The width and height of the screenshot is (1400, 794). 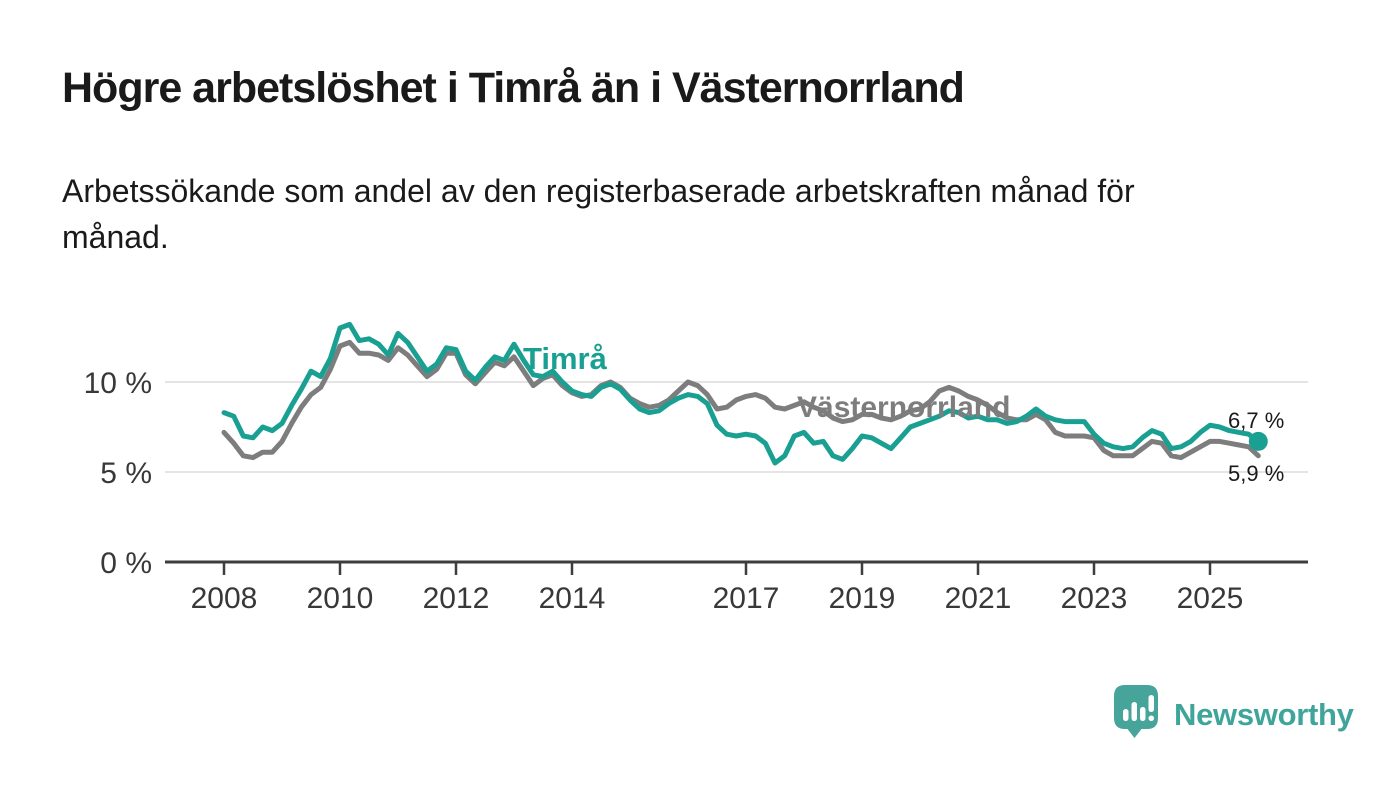 What do you see at coordinates (118, 383) in the screenshot?
I see `y-tick-label-10-percent: 10 %` at bounding box center [118, 383].